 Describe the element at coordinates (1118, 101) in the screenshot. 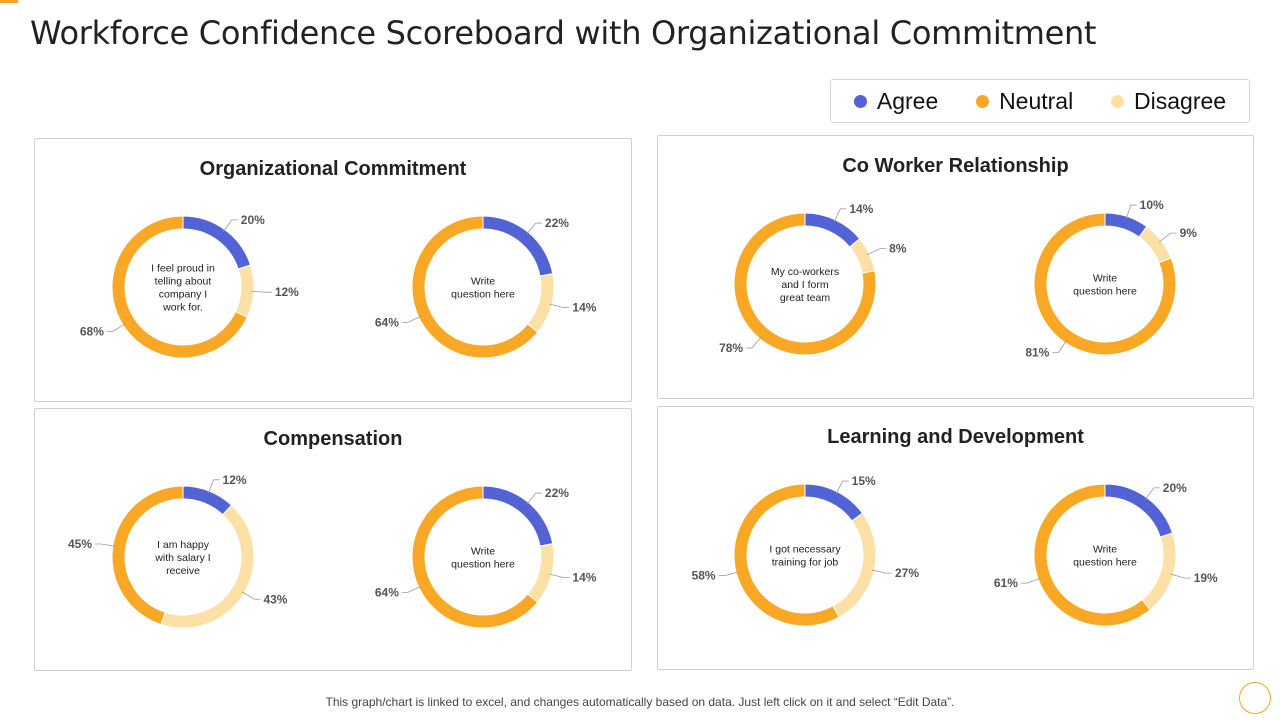

I see `legend-dot-disagree` at that location.